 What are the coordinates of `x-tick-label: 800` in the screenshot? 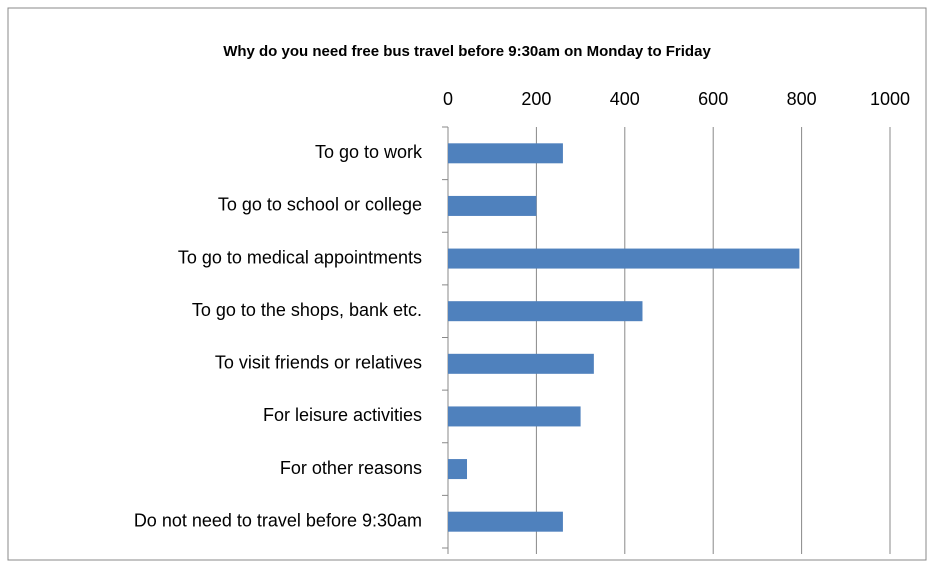 It's located at (802, 99).